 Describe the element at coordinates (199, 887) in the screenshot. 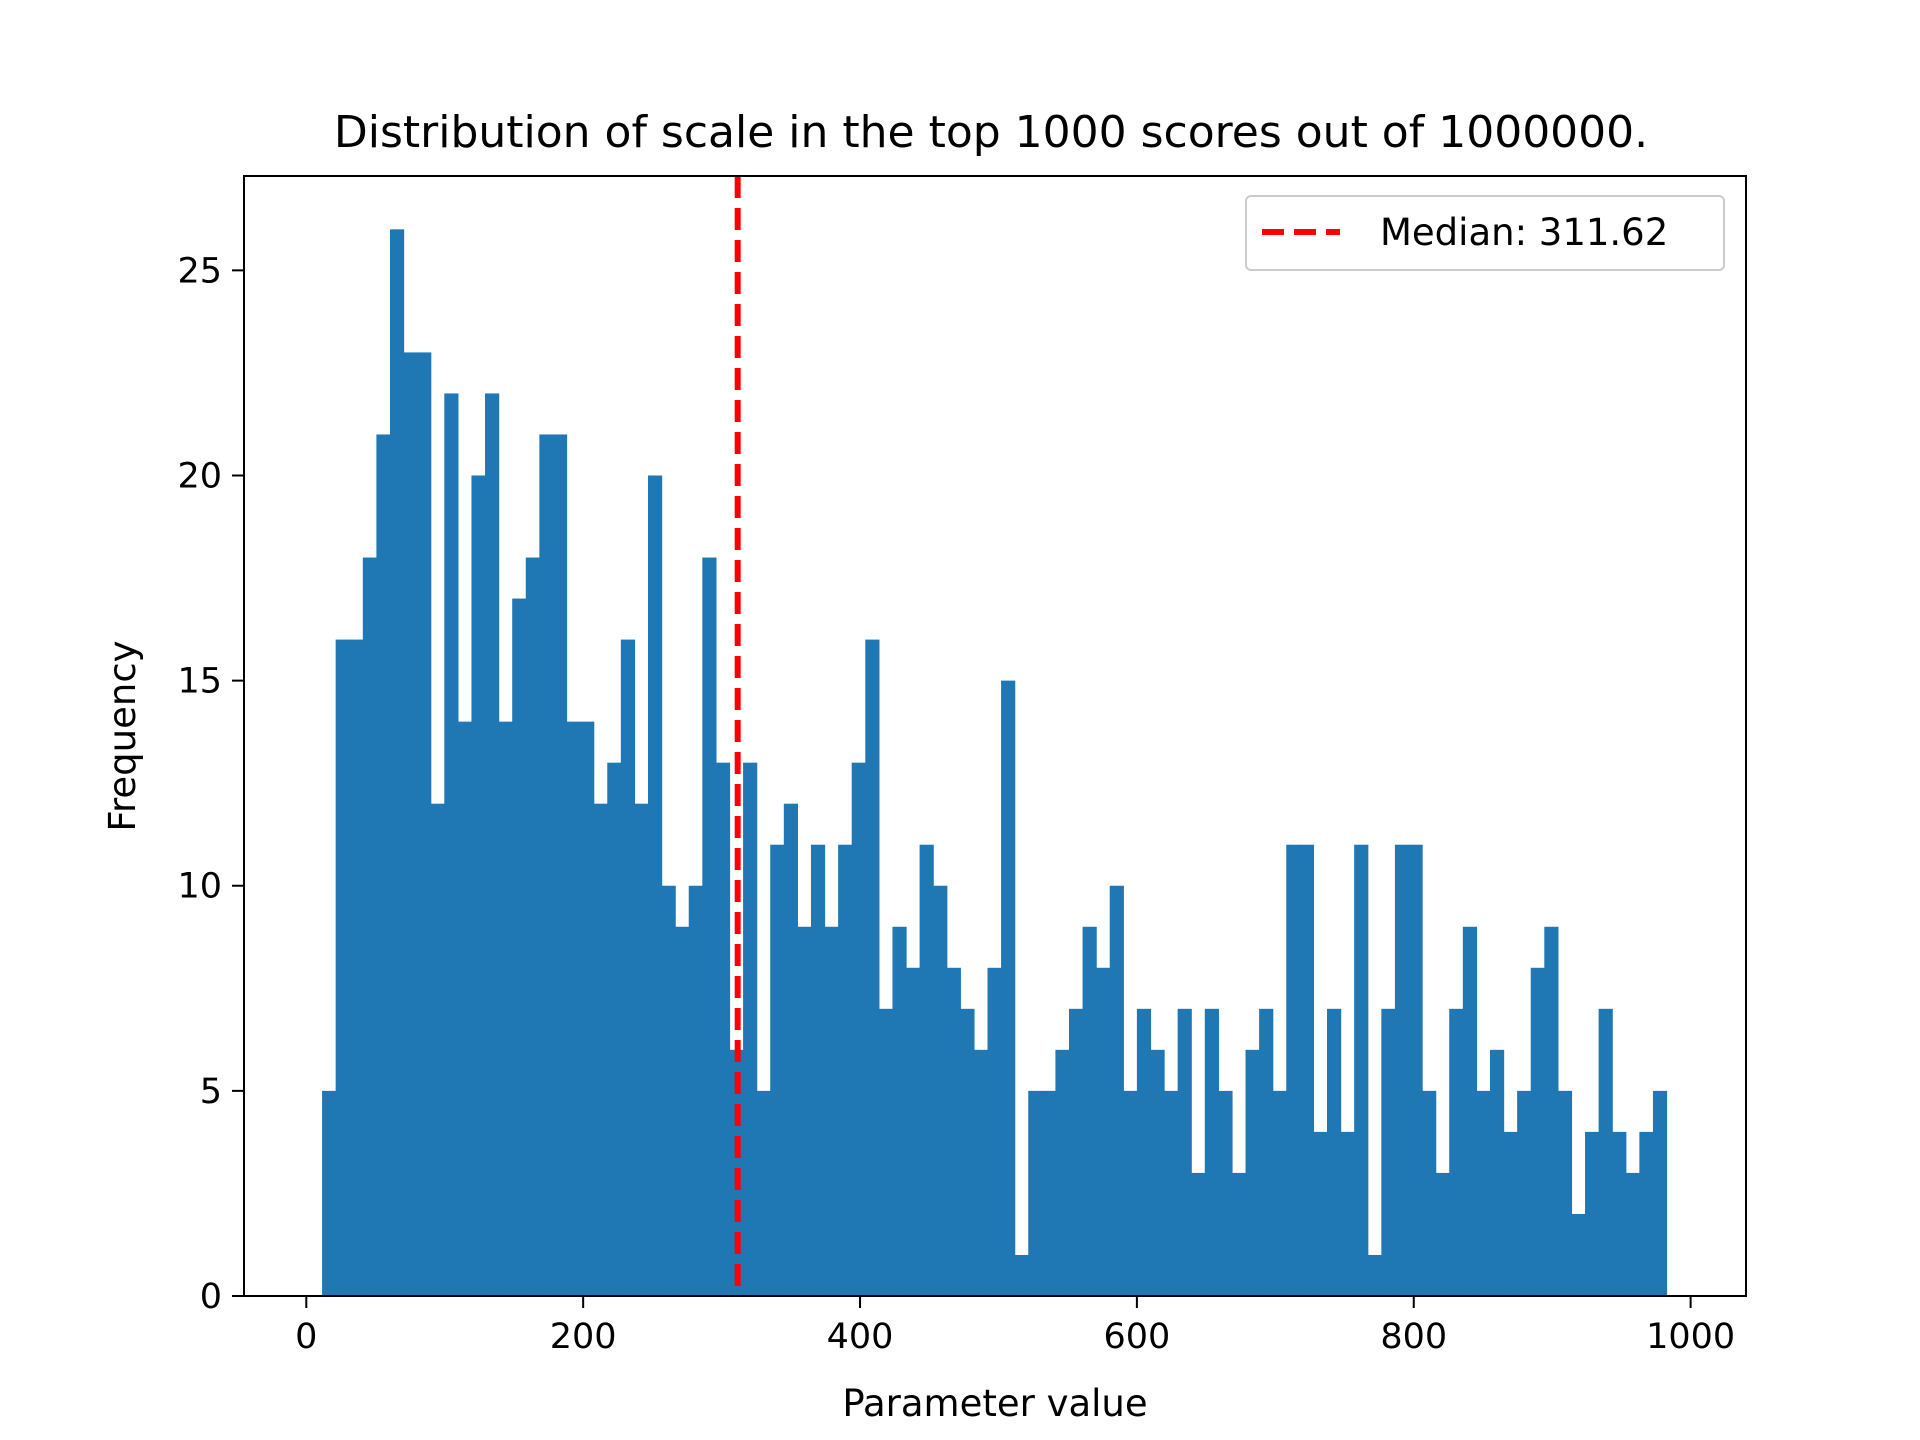

I see `y-tick-label: 10` at that location.